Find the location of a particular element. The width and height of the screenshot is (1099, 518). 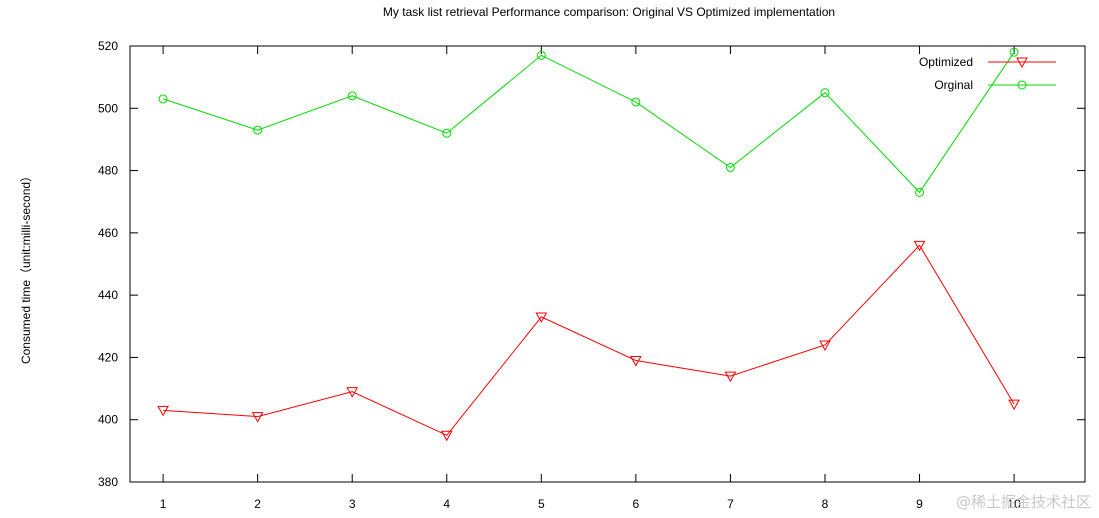

y-tick-label: 520 is located at coordinates (108, 46).